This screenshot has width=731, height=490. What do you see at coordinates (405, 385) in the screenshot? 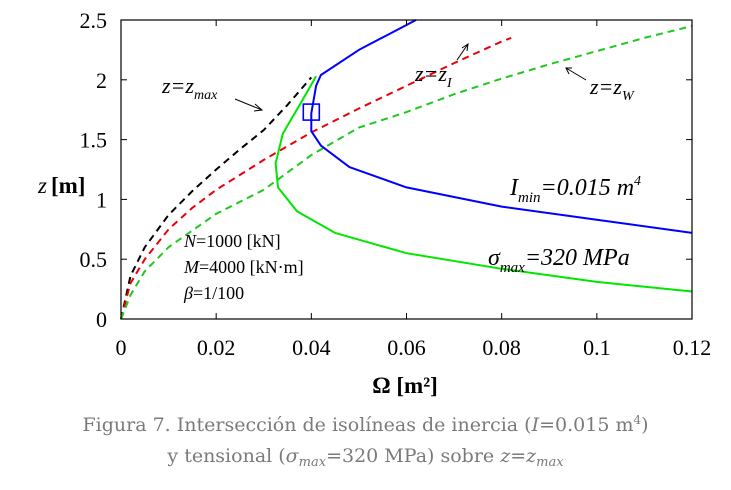
I see `x-axis-label: Ω [m²]` at bounding box center [405, 385].